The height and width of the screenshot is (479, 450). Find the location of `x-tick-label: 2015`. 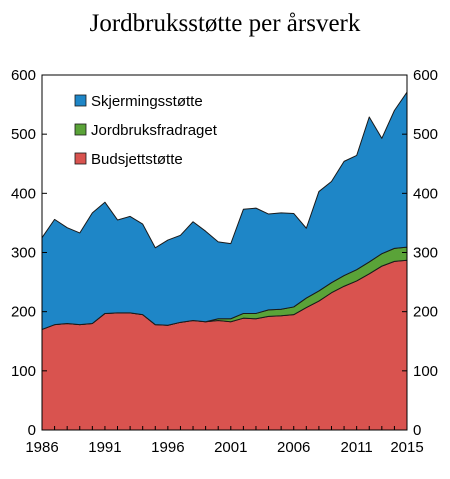

x-tick-label: 2015 is located at coordinates (406, 447).